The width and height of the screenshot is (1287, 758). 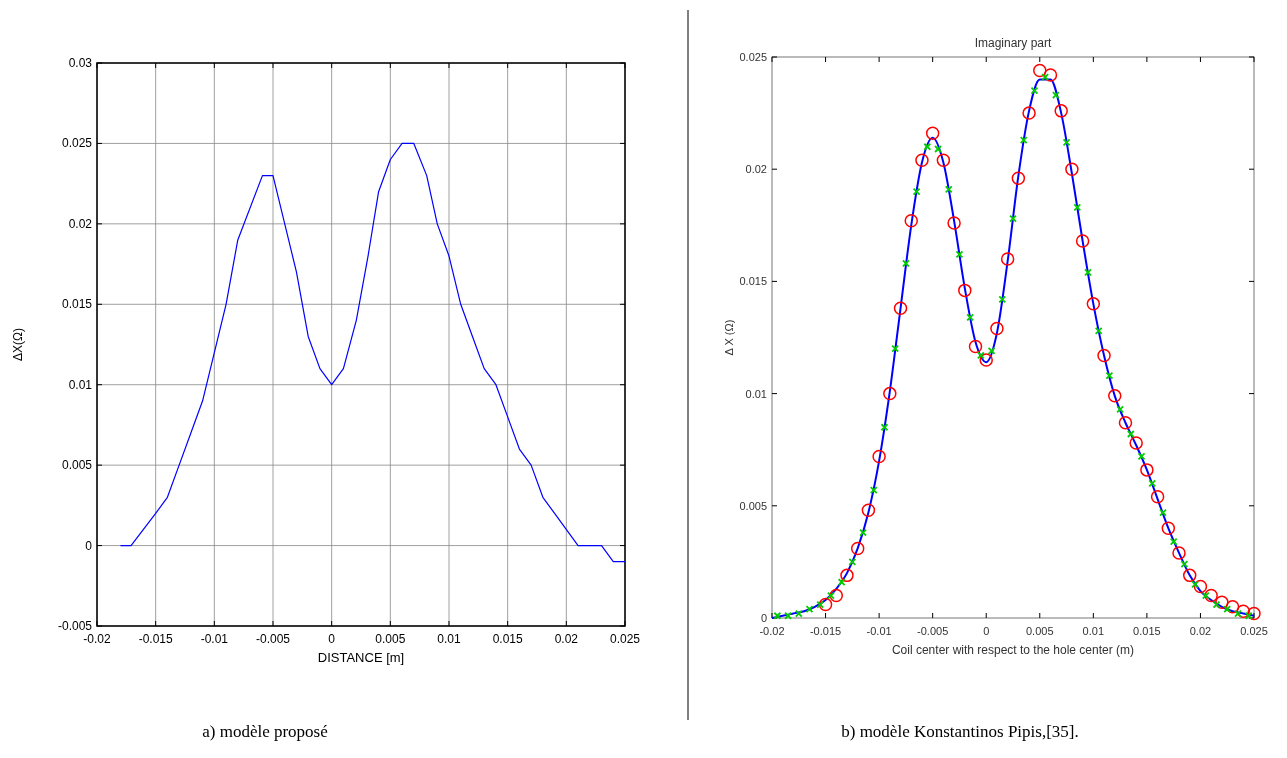 What do you see at coordinates (361, 657) in the screenshot?
I see `x-axis-title: DISTANCE [m]` at bounding box center [361, 657].